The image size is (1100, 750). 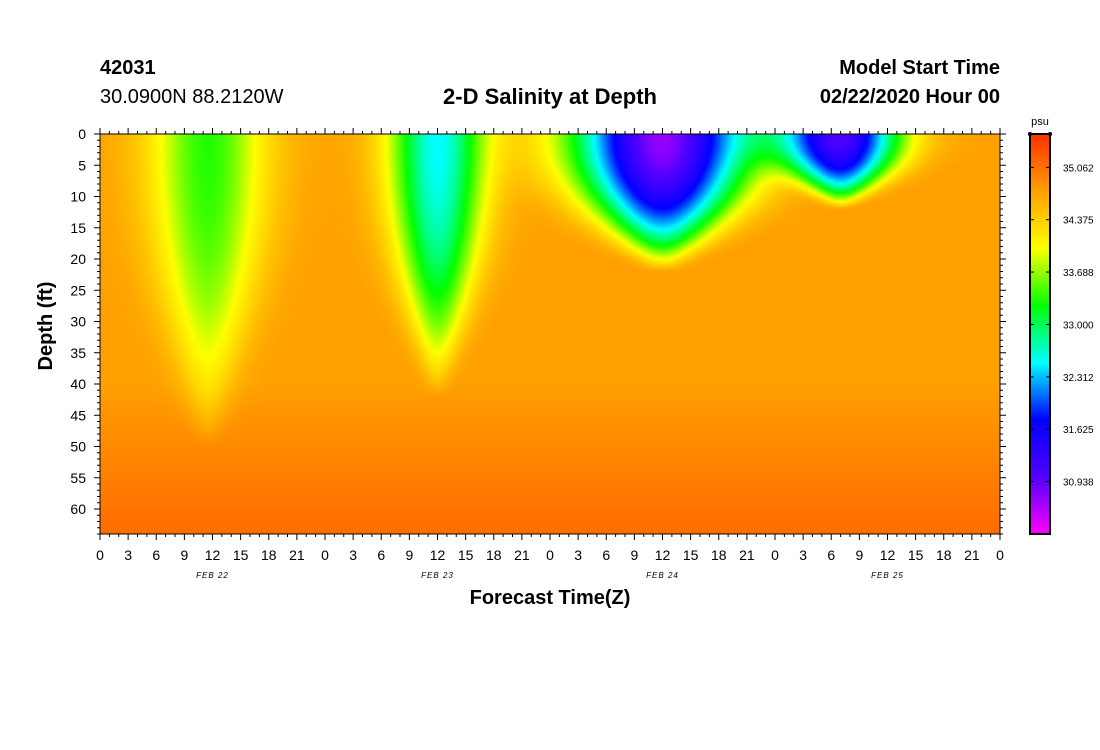 What do you see at coordinates (662, 575) in the screenshot?
I see `x-date-label: FEB 24` at bounding box center [662, 575].